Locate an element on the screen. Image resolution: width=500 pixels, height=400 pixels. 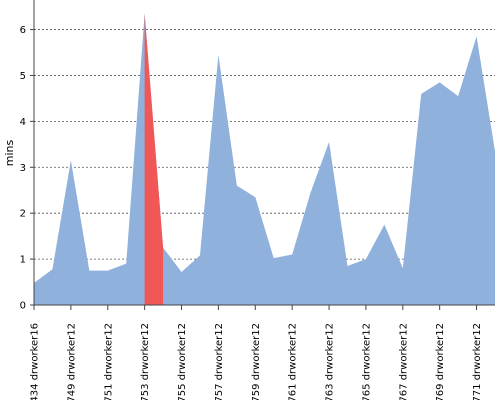
y-tick-label: 1 is located at coordinates (23, 260).